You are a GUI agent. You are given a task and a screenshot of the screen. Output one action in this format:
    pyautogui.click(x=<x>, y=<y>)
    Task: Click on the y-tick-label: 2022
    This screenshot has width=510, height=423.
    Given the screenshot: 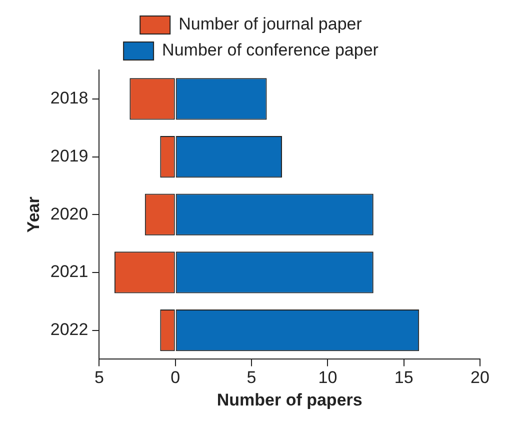 What is the action you would take?
    pyautogui.click(x=69, y=329)
    